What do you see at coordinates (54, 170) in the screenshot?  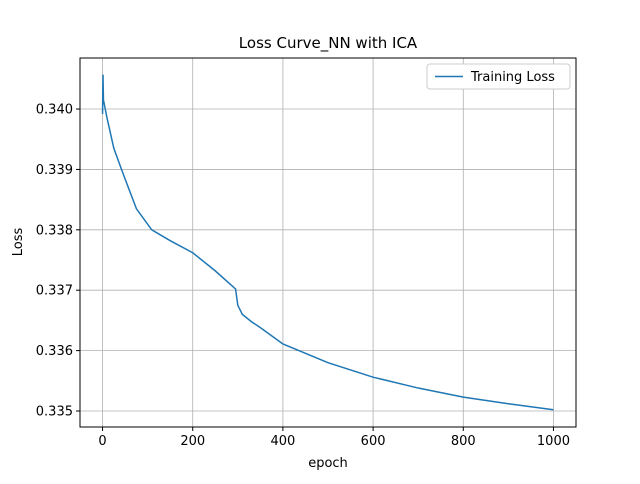 I see `y-tick-label: 0.339` at bounding box center [54, 170].